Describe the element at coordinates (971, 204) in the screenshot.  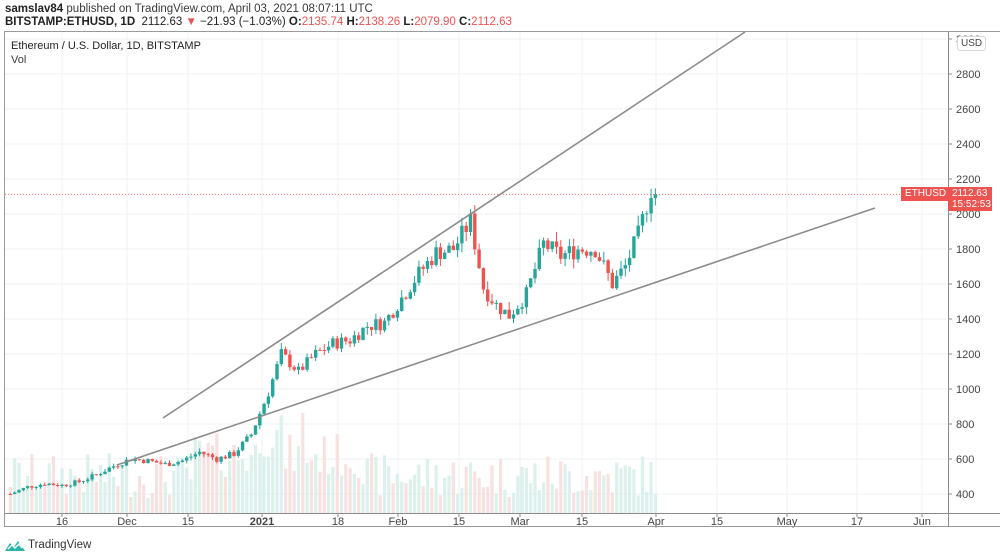
I see `bar-countdown: 15:52:53` at that location.